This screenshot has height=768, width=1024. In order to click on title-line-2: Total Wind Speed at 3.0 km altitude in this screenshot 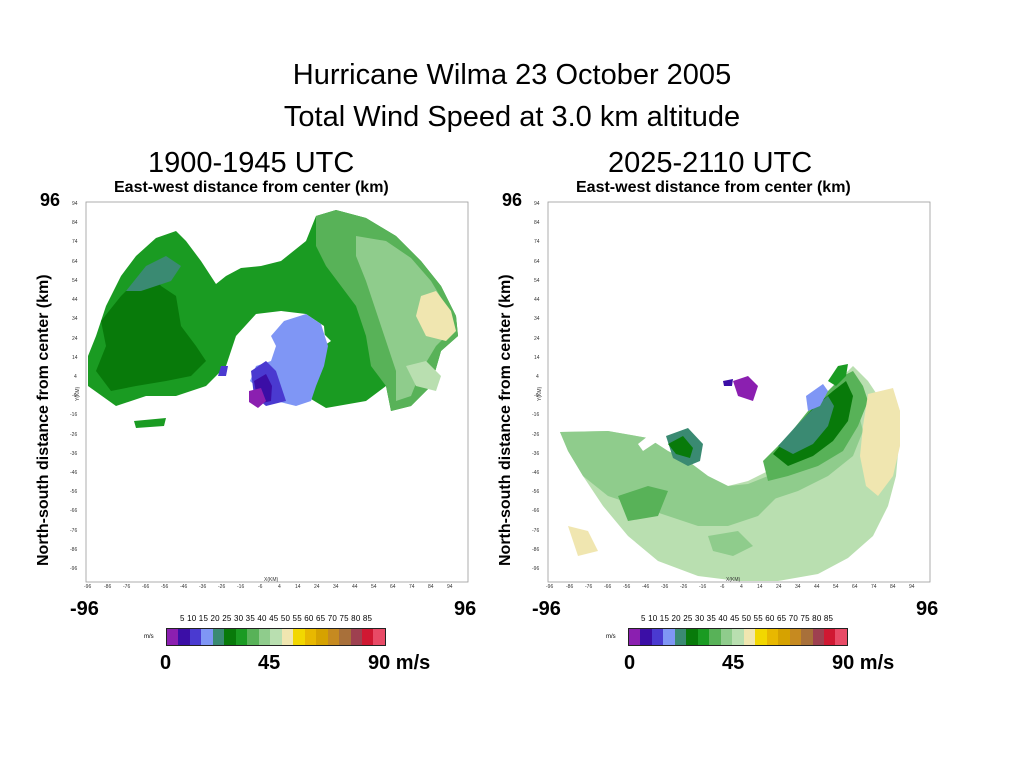, I will do `click(512, 117)`.